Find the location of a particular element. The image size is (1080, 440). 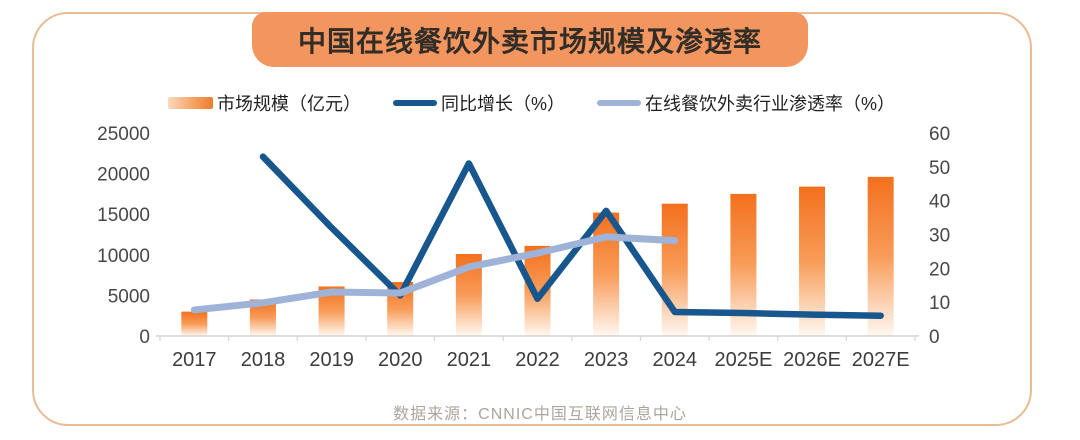

left-axis-tick-label: 25000 is located at coordinates (123, 134).